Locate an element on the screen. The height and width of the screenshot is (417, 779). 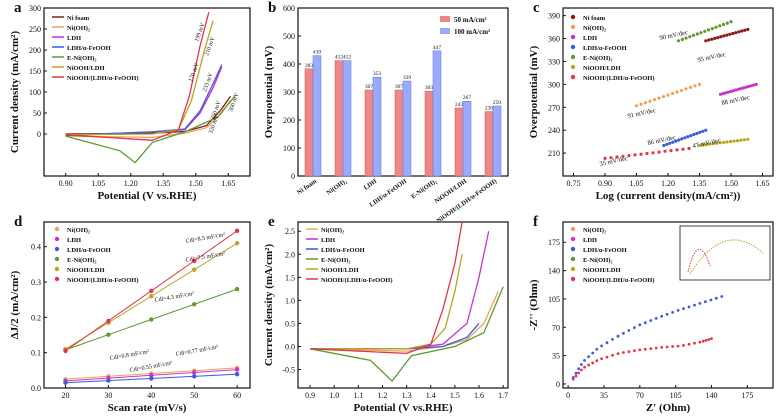
panel-b-value-label-100: 267 is located at coordinates (467, 98).